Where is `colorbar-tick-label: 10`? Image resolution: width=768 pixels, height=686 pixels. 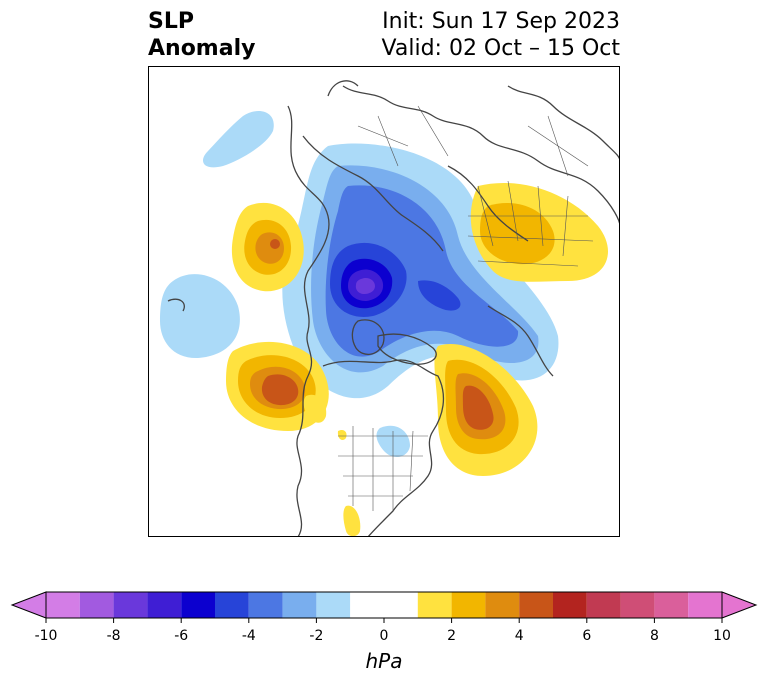
colorbar-tick-label: 10 is located at coordinates (722, 636).